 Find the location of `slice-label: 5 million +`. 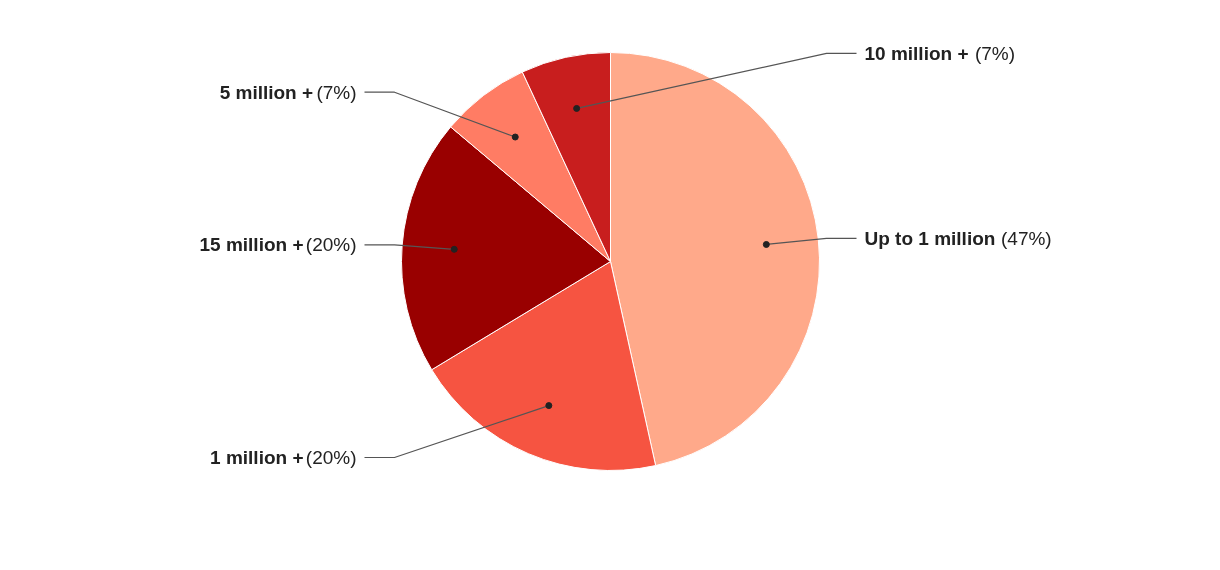

slice-label: 5 million + is located at coordinates (266, 92).